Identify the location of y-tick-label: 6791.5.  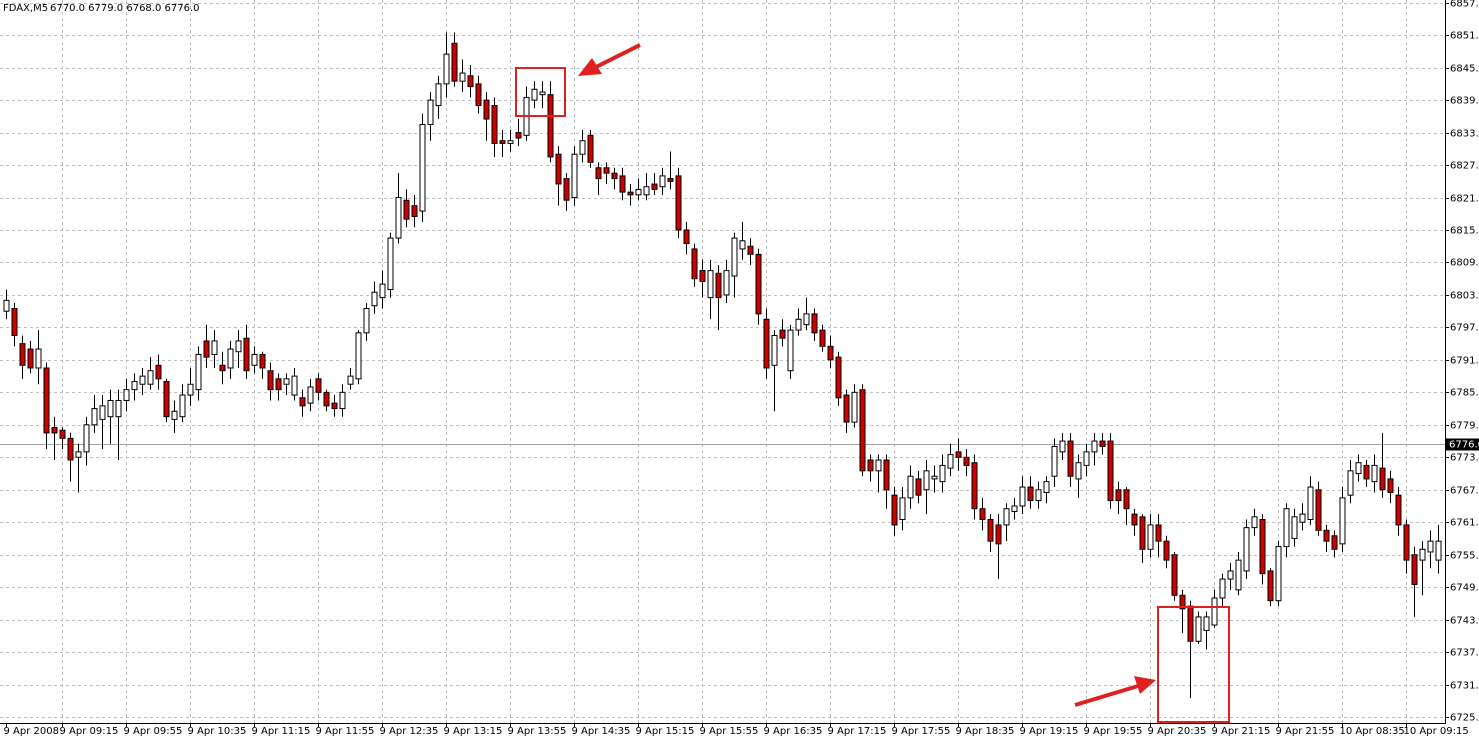
(1464, 361).